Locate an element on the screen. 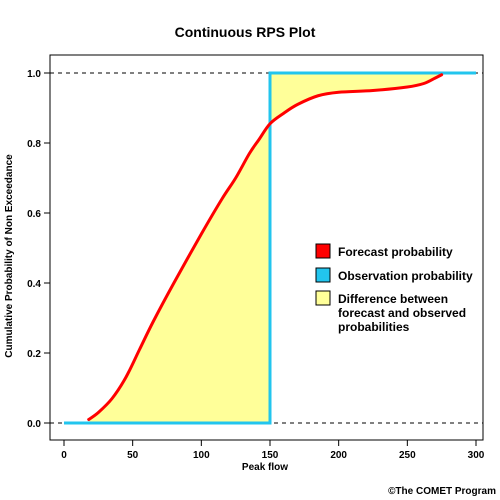 The height and width of the screenshot is (500, 500). y-tick-label: 0.8 is located at coordinates (34, 144).